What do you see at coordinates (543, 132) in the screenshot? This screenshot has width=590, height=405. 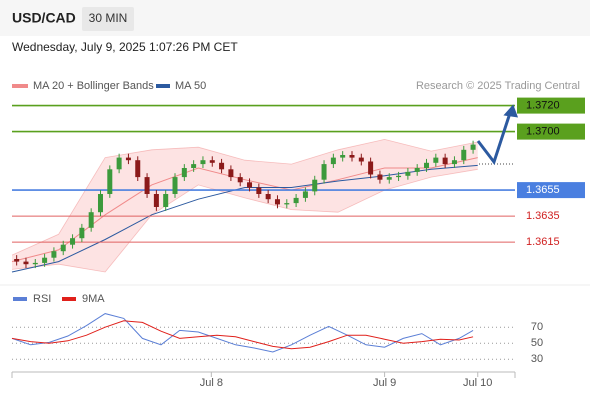 I see `level-label: 1.3700` at bounding box center [543, 132].